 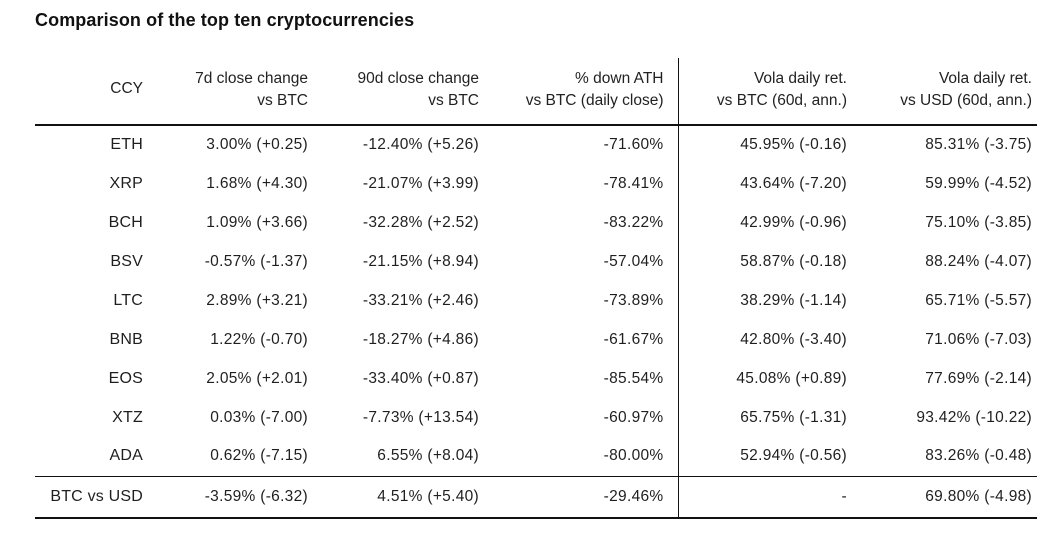 I want to click on cell-7d-change: -3.59% (-6.32), so click(x=230, y=497).